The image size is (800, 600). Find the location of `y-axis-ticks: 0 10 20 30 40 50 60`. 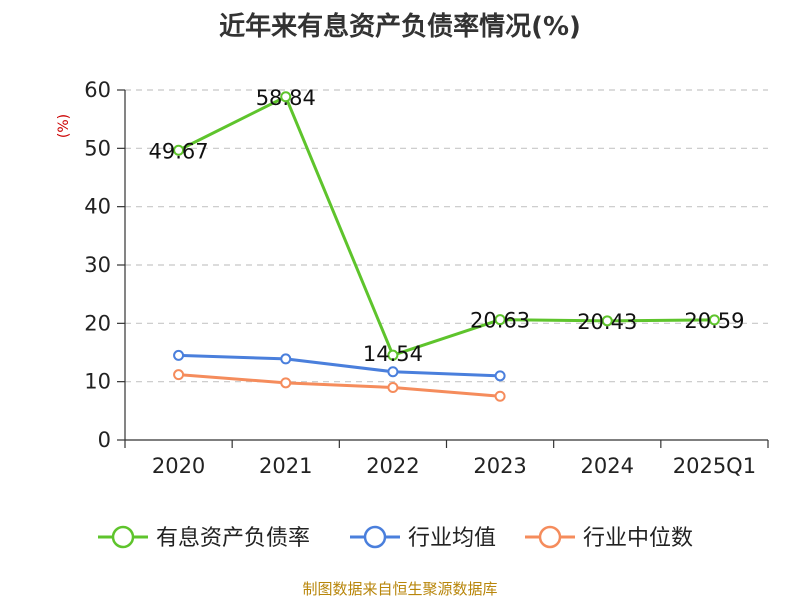

y-axis-ticks: 0 10 20 30 40 50 60 is located at coordinates (97, 265).